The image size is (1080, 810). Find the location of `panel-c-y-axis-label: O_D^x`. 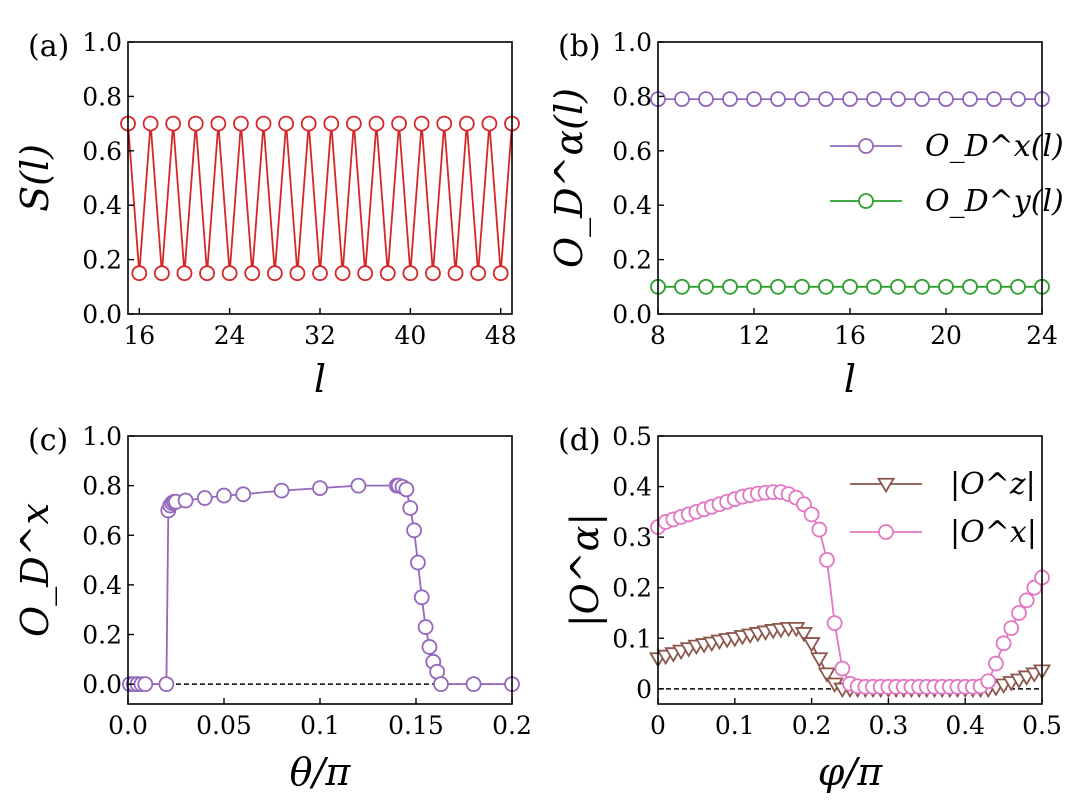

panel-c-y-axis-label: O_D^x is located at coordinates (35, 570).